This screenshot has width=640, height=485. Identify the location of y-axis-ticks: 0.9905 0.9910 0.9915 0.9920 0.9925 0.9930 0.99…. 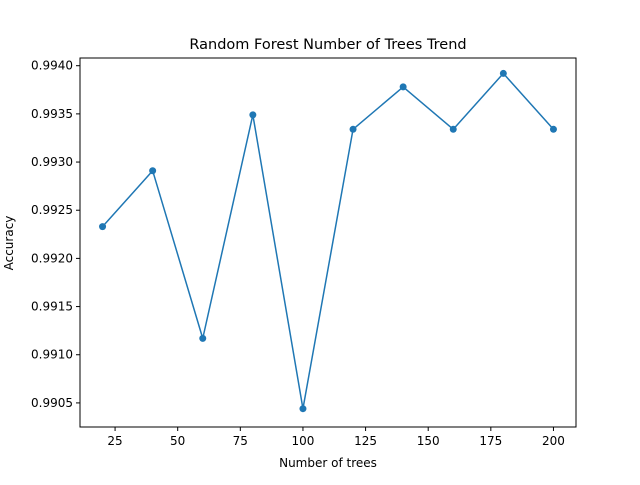
(55, 234).